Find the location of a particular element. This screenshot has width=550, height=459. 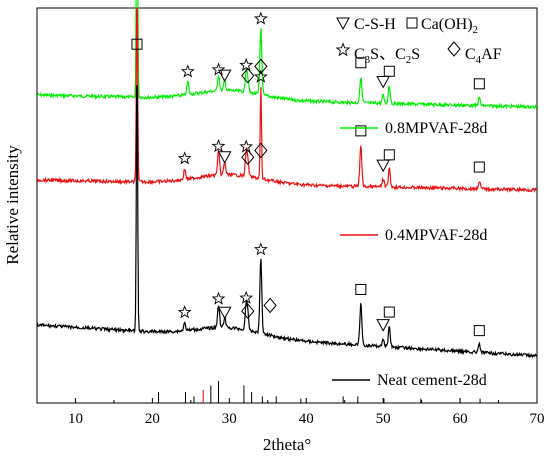

x-tick-label: 30 is located at coordinates (229, 419).